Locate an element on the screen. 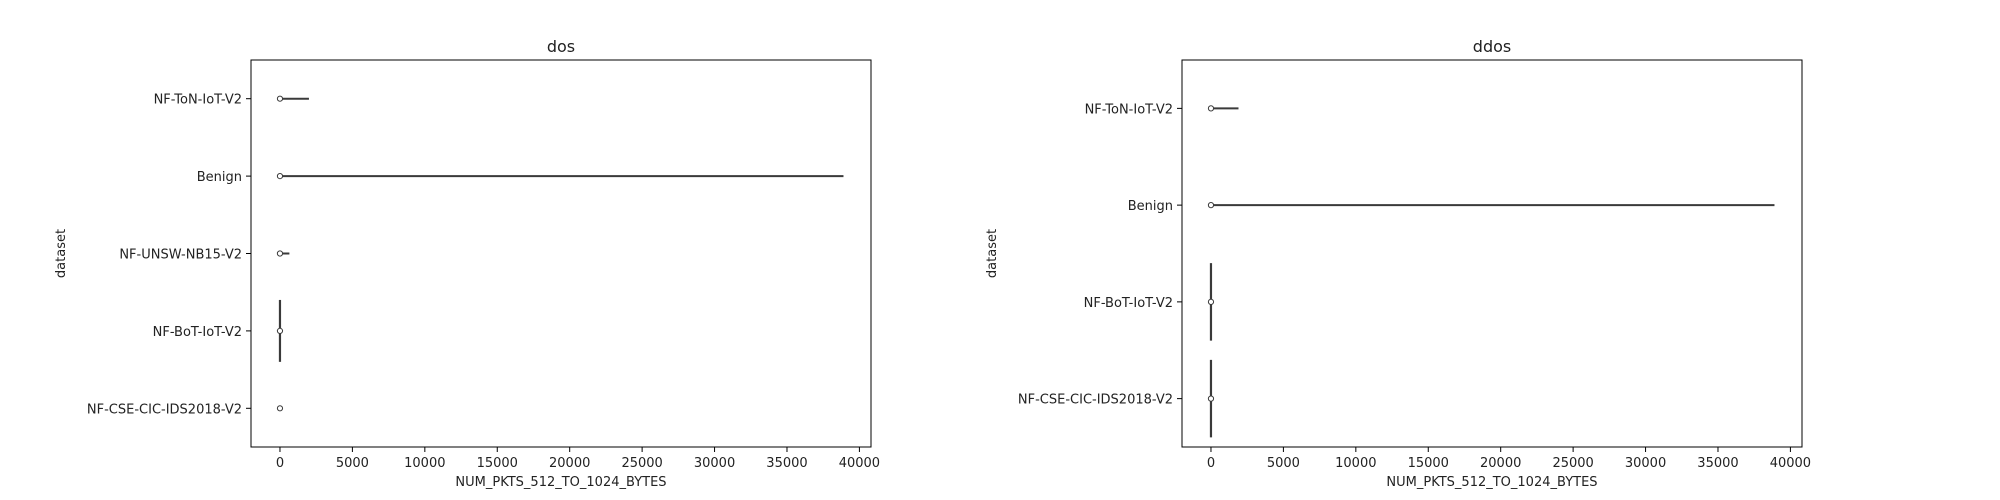 This screenshot has width=2000, height=500. chart-title: ddos is located at coordinates (1492, 46).